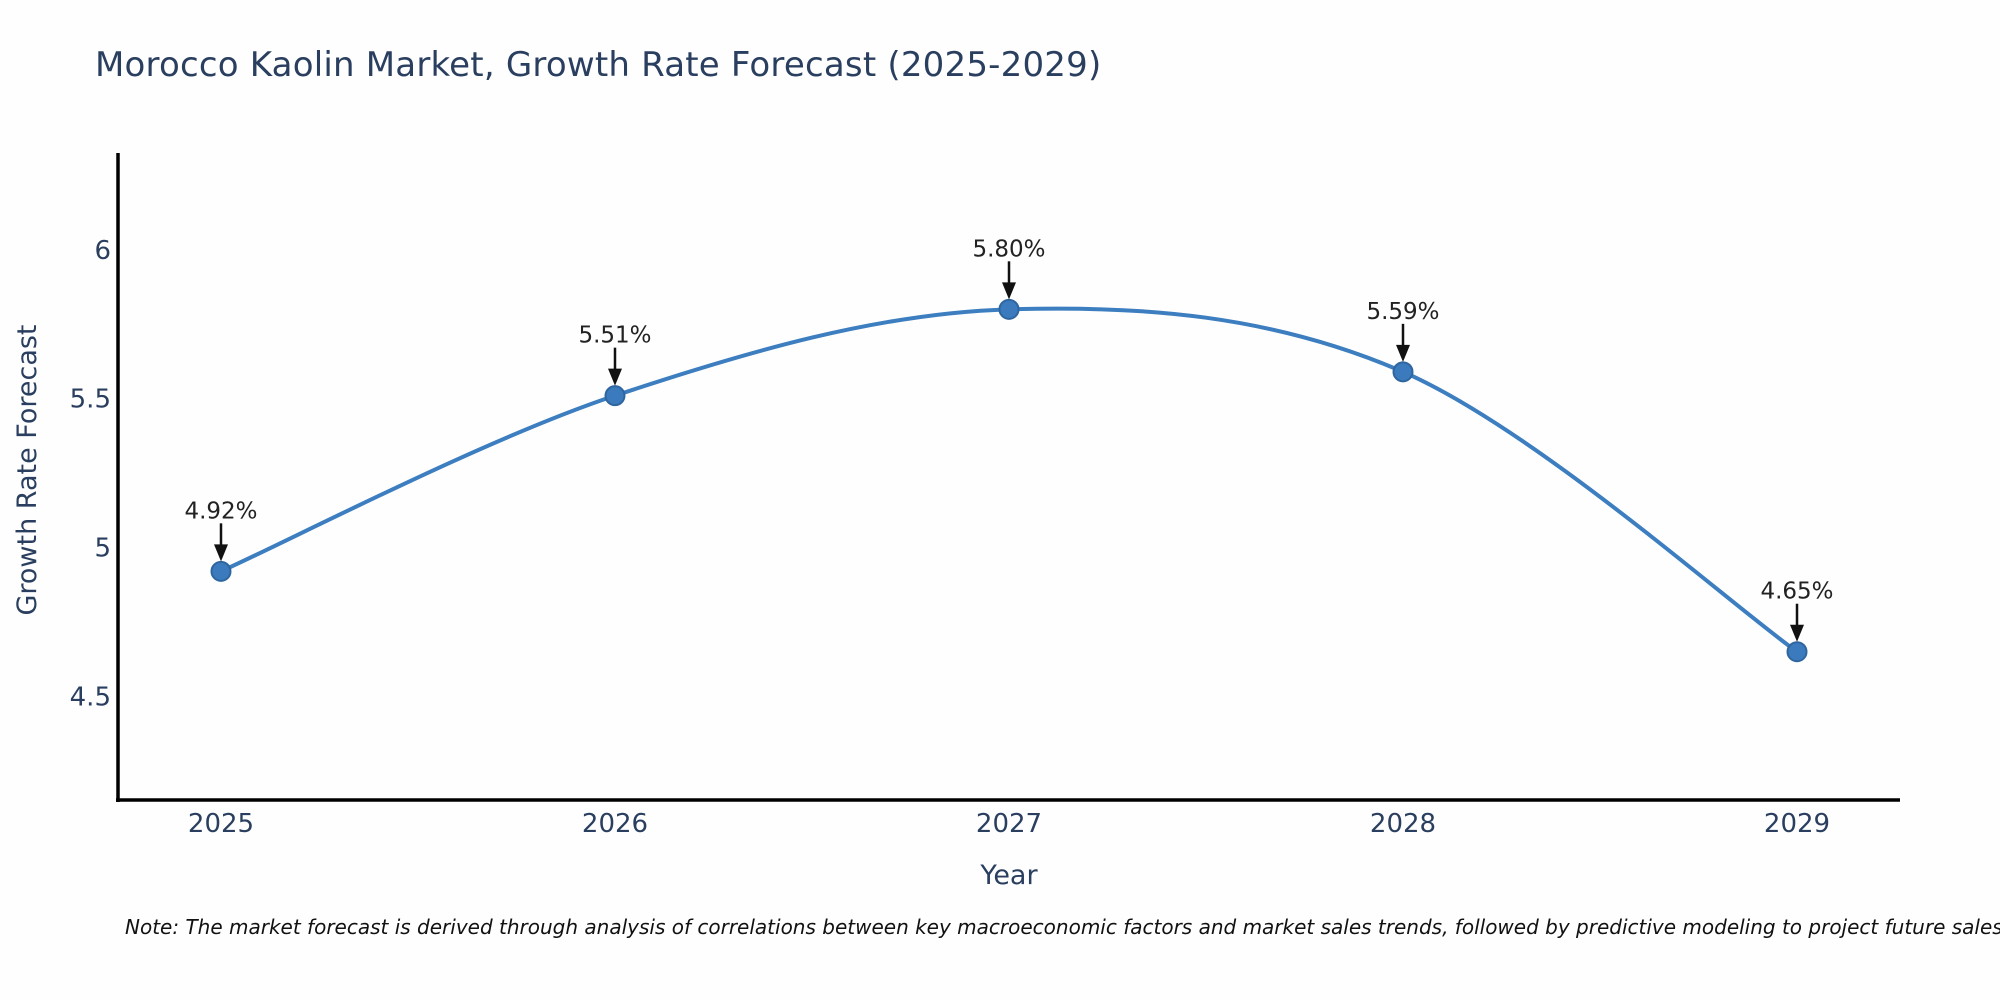  Describe the element at coordinates (1796, 592) in the screenshot. I see `annotation-label: 4.65%` at that location.